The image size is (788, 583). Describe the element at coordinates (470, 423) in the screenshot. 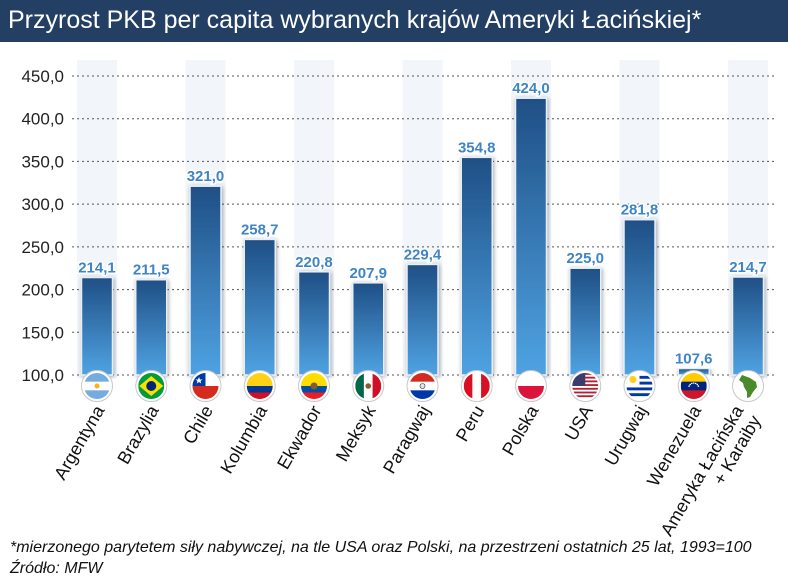

I see `x-tick-label: Peru` at that location.